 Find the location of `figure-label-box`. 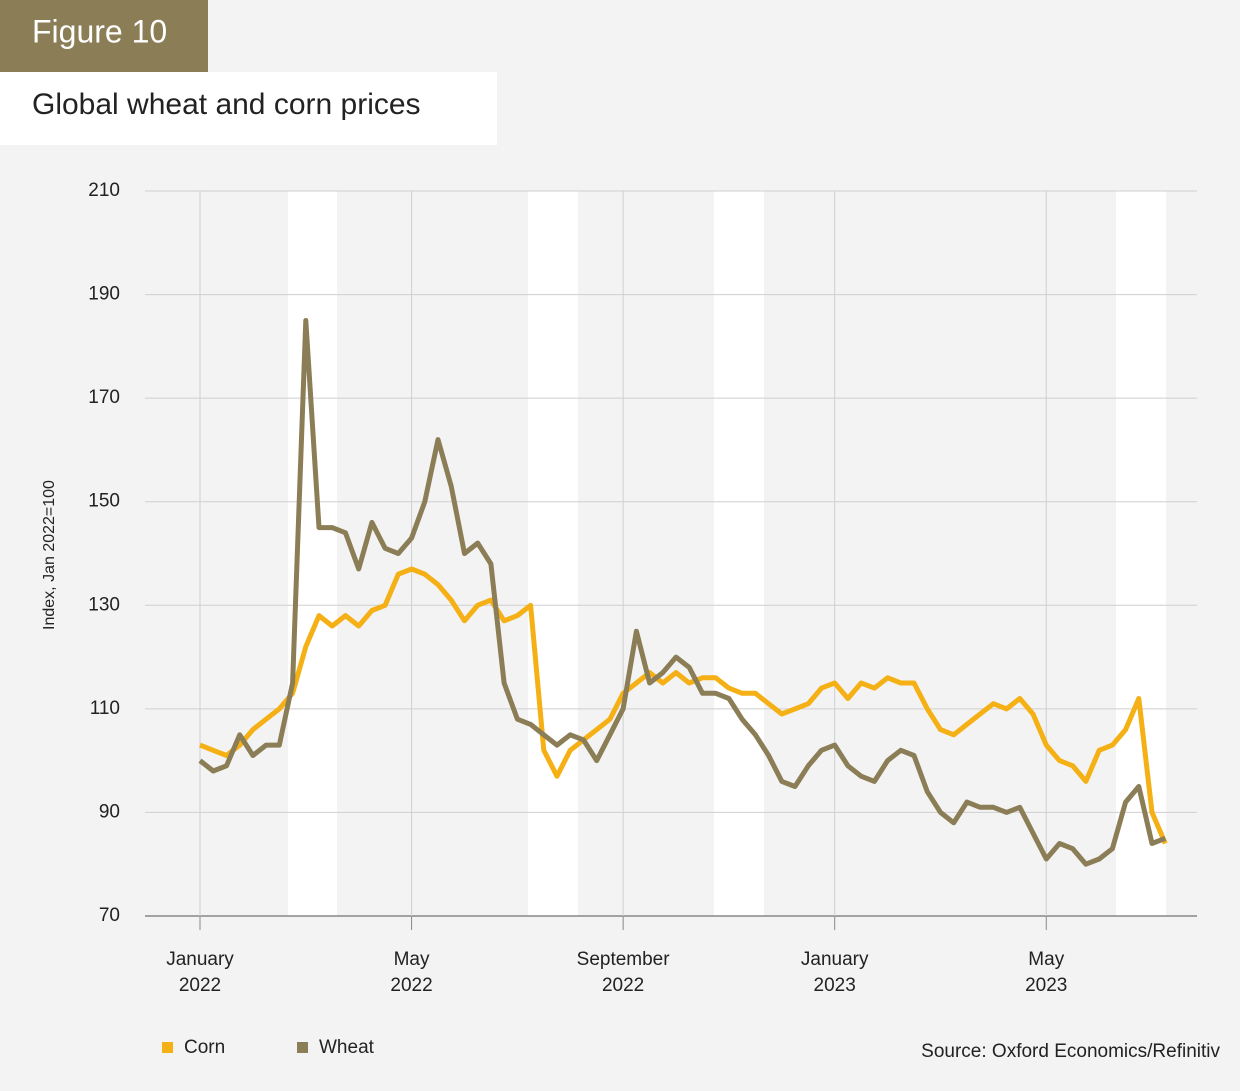

figure-label-box is located at coordinates (104, 36).